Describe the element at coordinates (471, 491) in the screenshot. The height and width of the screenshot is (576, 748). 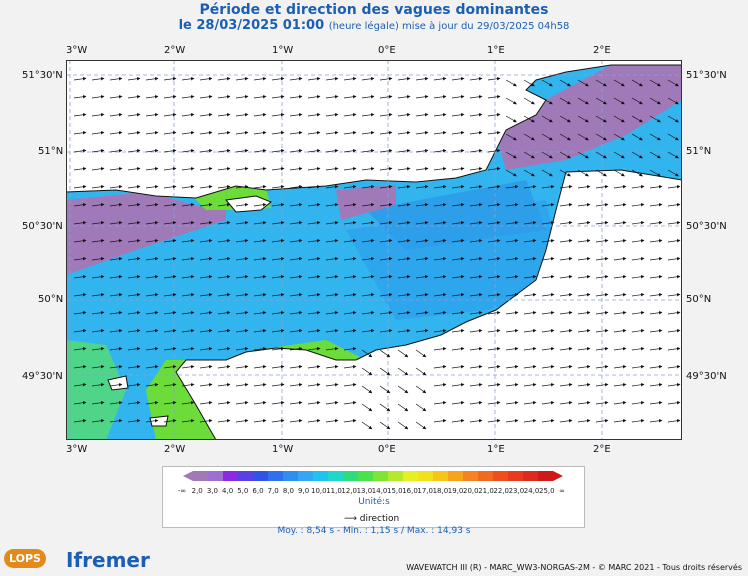
I see `legend-value-label: 20,0` at that location.